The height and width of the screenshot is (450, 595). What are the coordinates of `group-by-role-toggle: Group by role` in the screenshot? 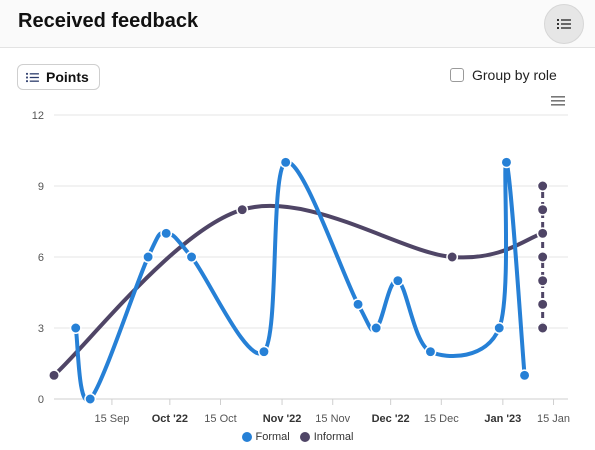 It's located at (503, 75).